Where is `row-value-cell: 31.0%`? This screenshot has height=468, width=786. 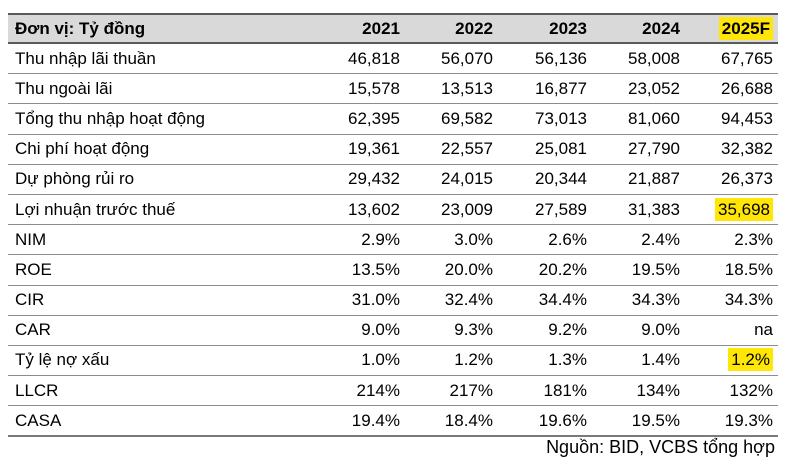
row-value-cell: 31.0% is located at coordinates (353, 300).